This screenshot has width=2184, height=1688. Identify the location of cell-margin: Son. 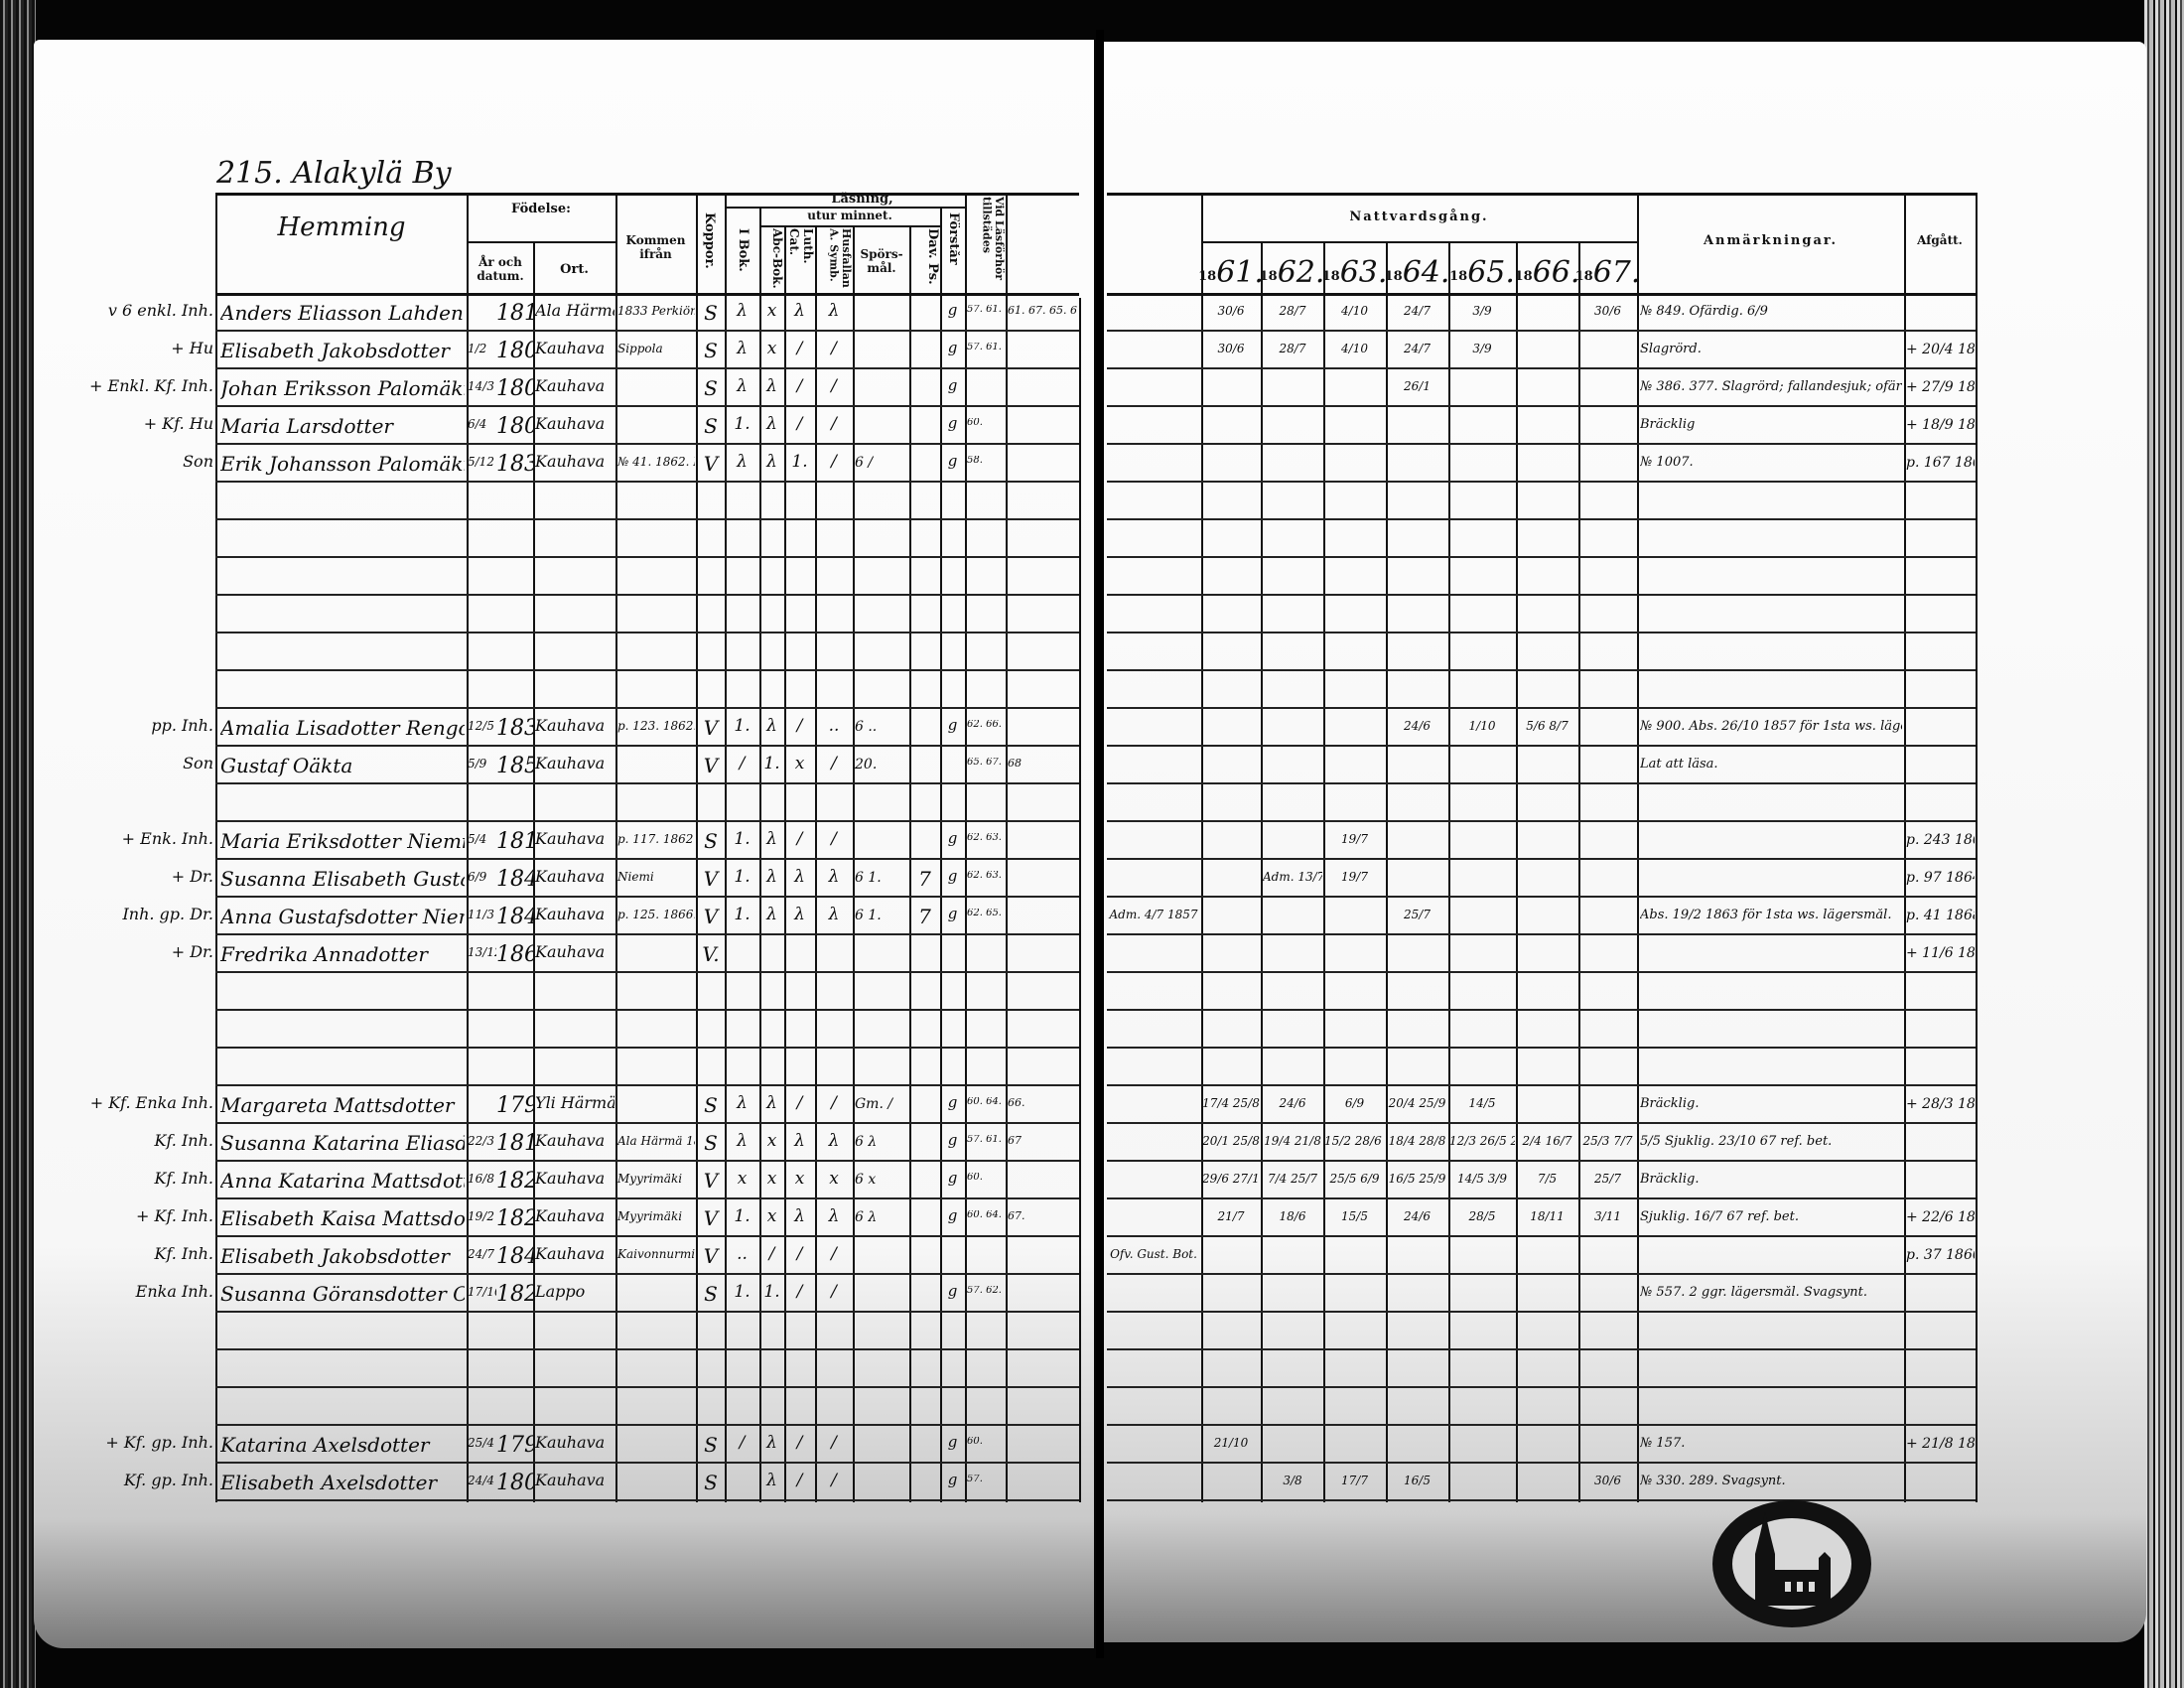
(198, 764).